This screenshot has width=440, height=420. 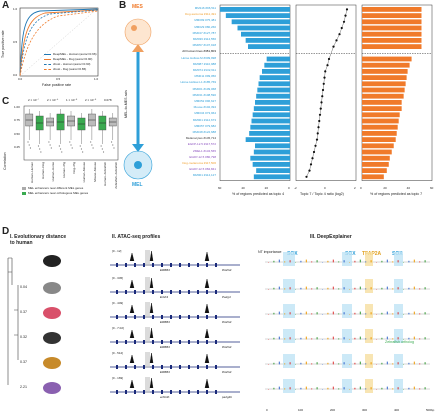 What do you see at coordinates (6, 101) in the screenshot?
I see `panel-c-letter: C` at bounding box center [6, 101].